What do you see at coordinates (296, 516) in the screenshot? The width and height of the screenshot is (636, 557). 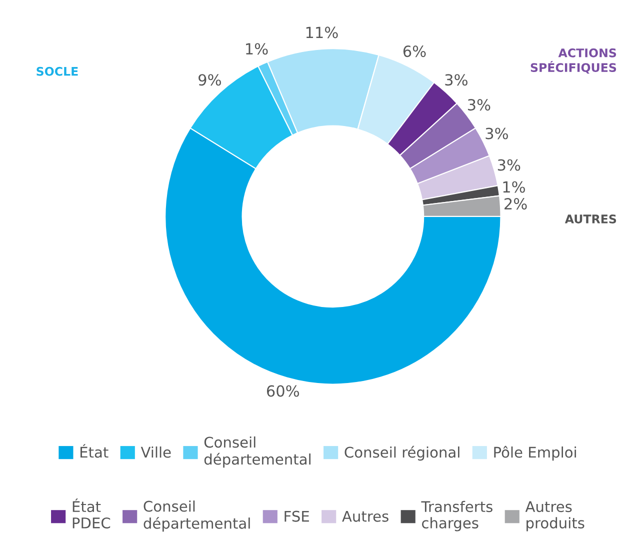 I see `legend-label: FSE` at bounding box center [296, 516].